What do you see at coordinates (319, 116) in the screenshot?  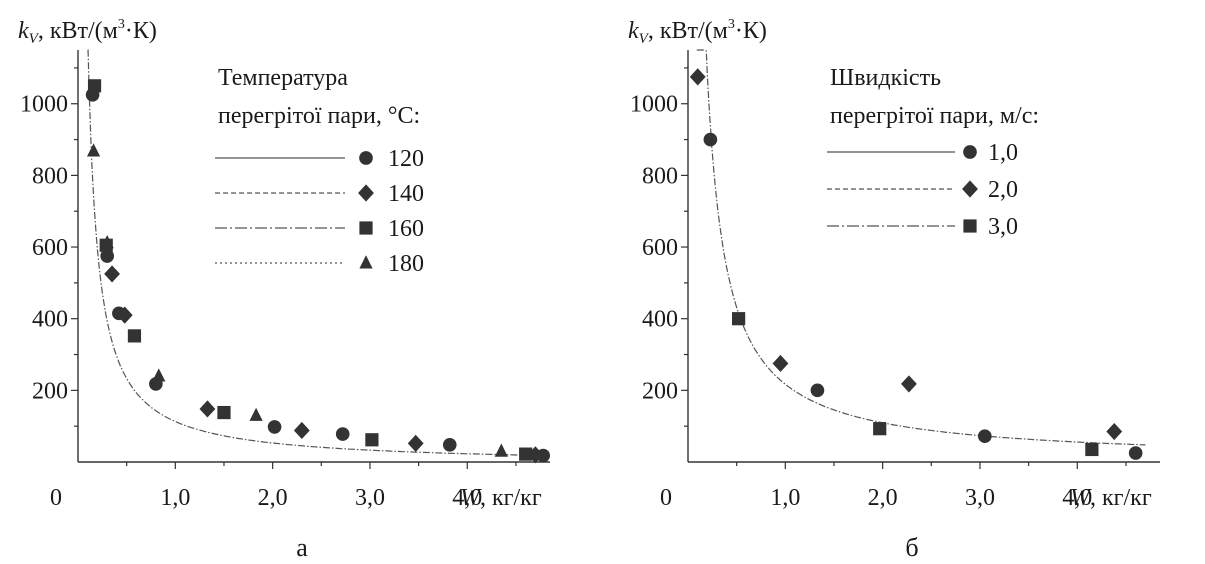 I see `legend-title: перегрітої пари, °С:` at bounding box center [319, 116].